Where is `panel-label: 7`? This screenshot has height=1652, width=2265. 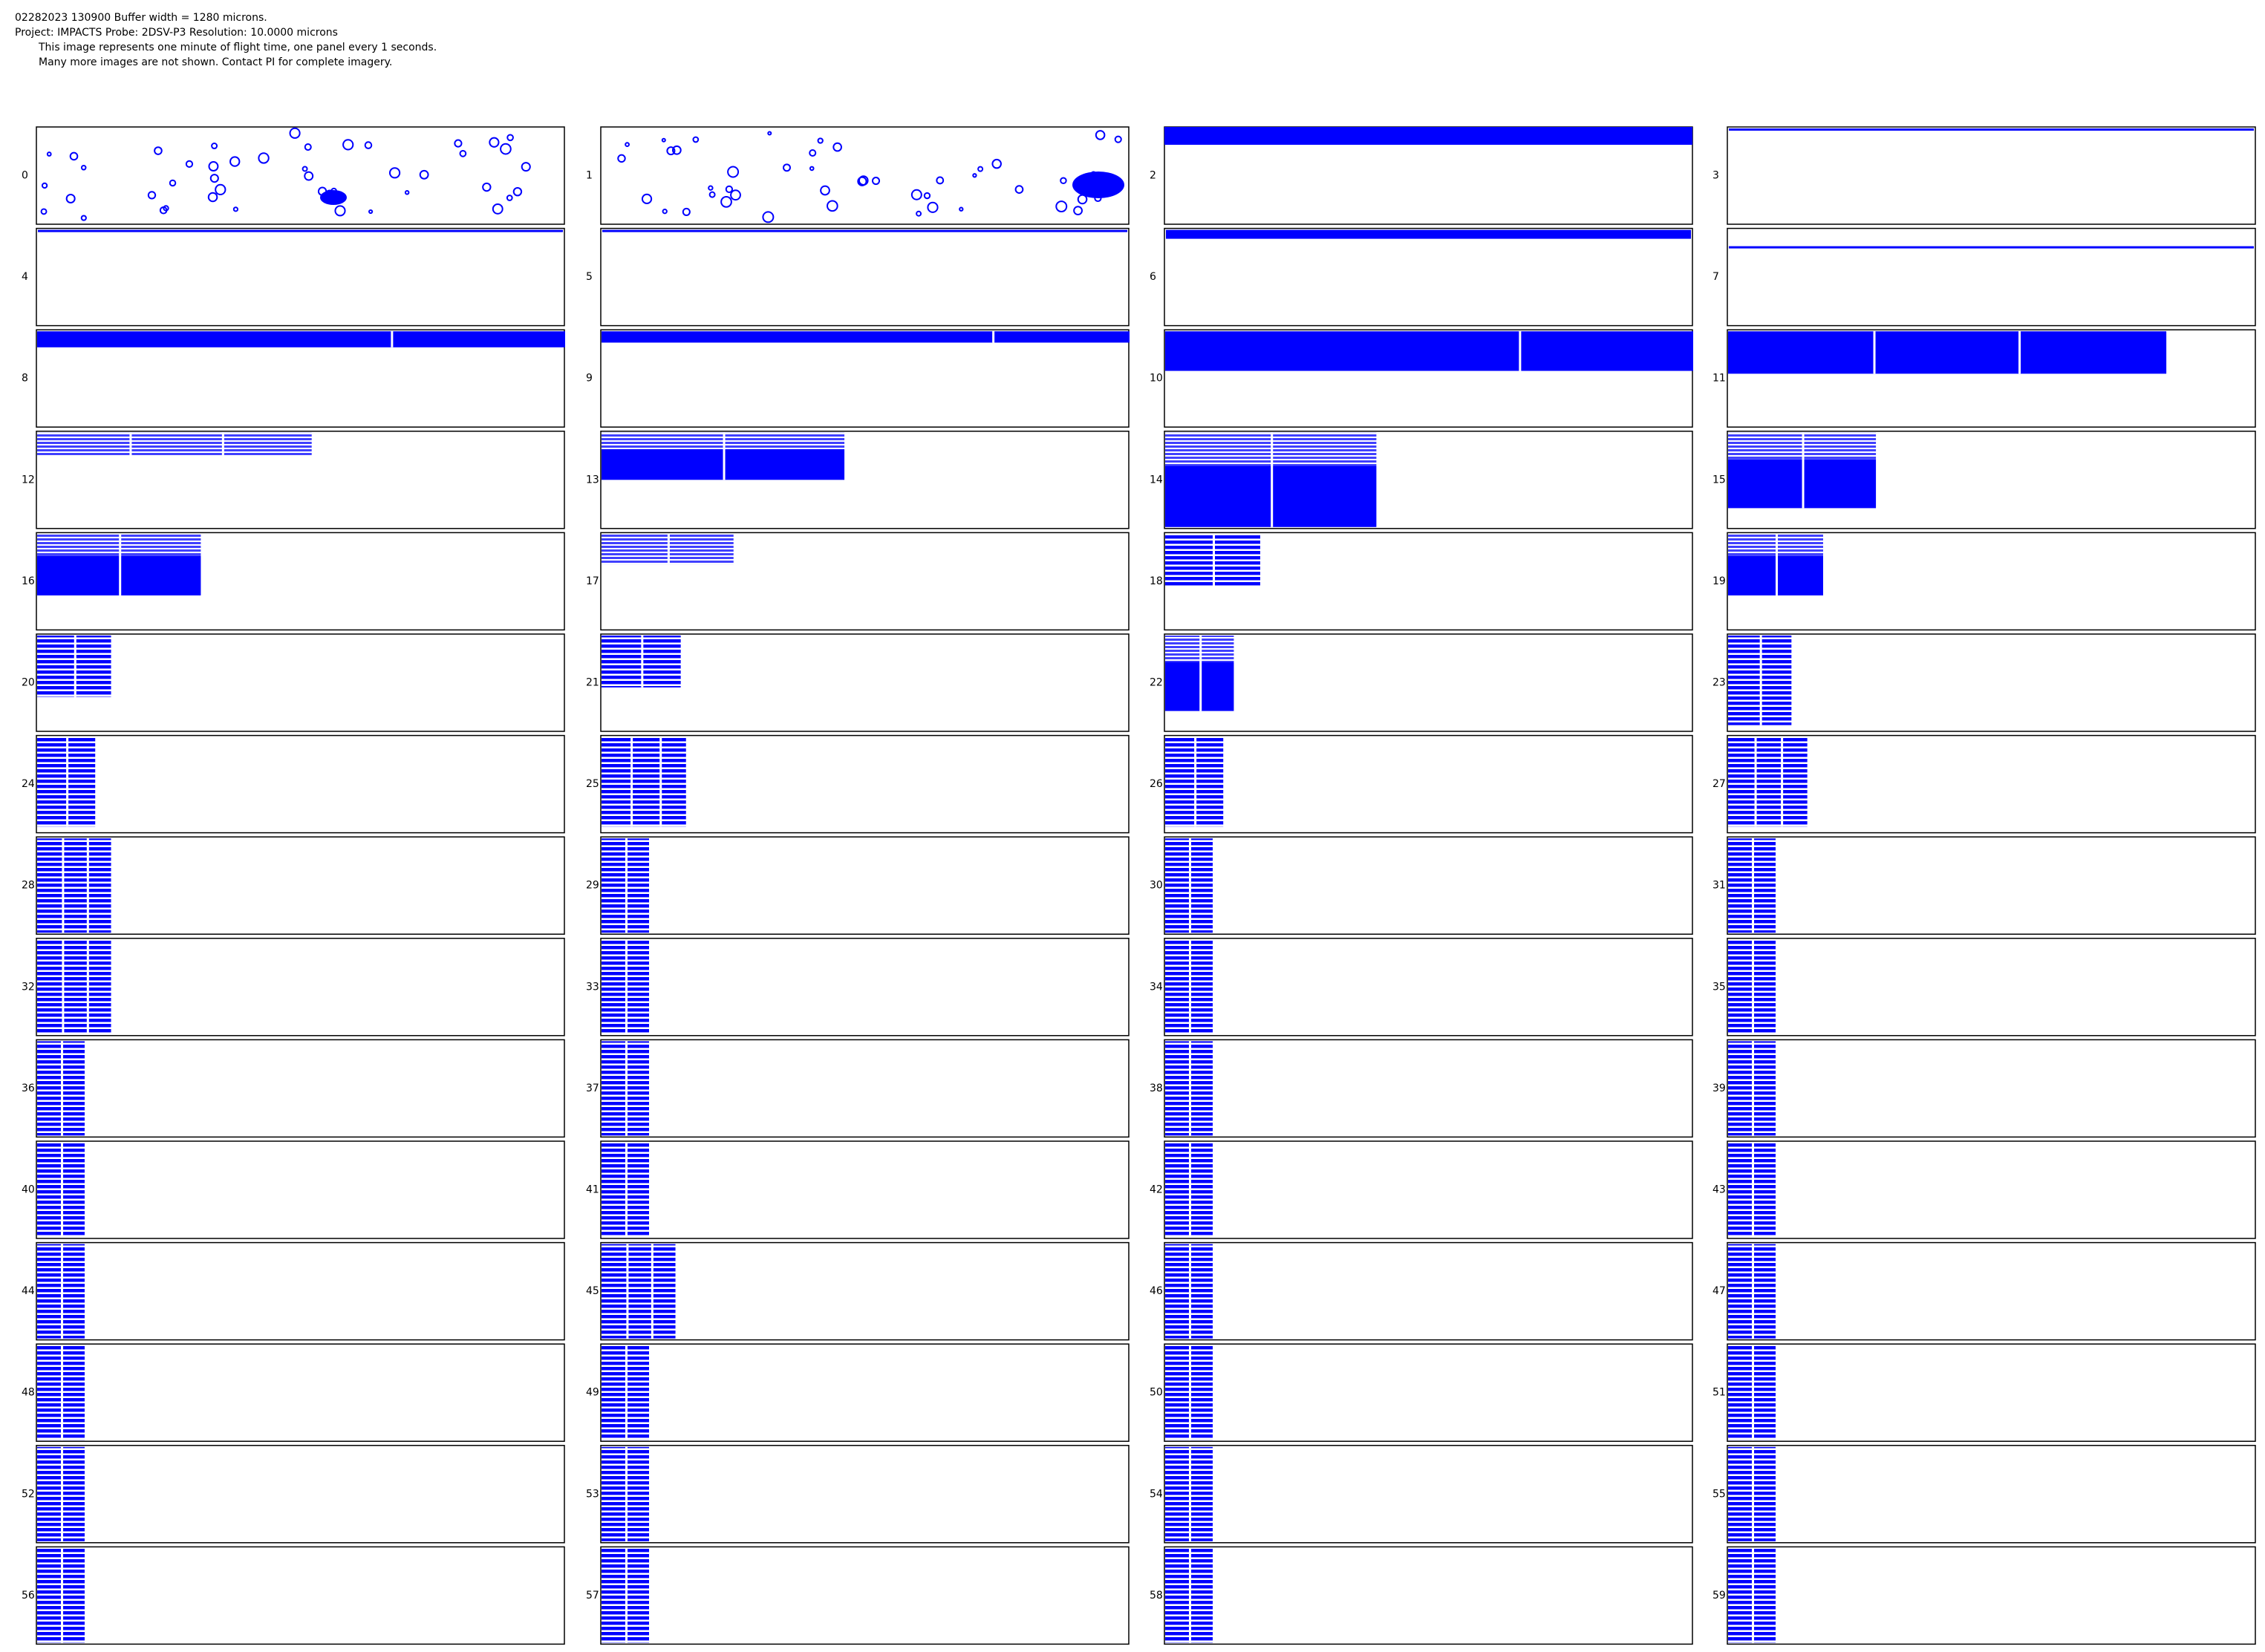
panel-label: 7 is located at coordinates (1715, 277).